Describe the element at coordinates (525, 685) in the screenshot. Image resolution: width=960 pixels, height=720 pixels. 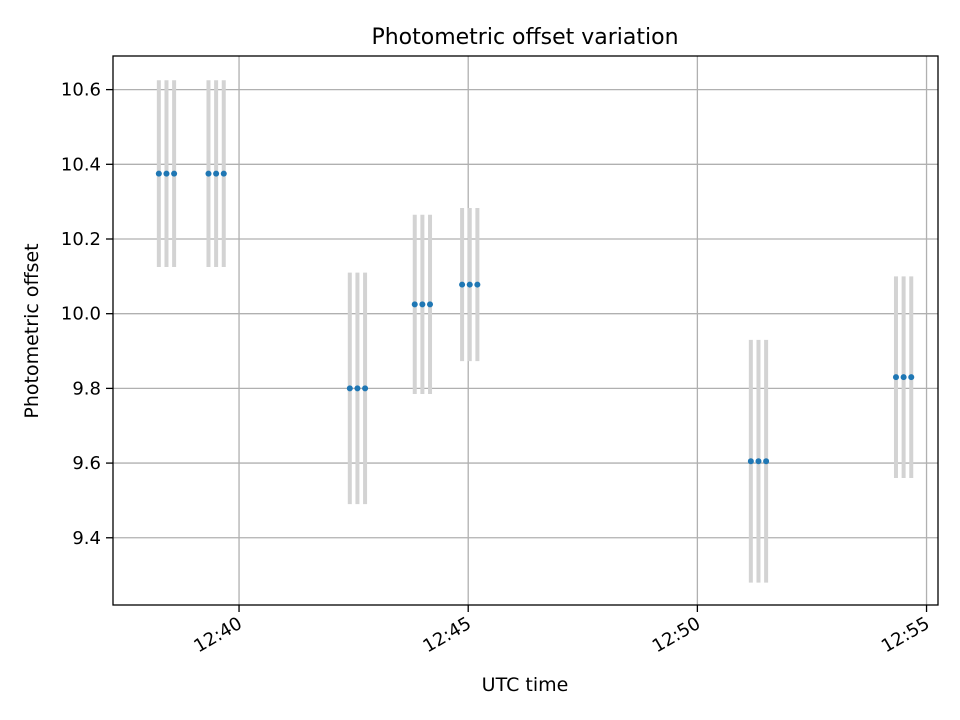
I see `x-axis-label: UTC time` at that location.